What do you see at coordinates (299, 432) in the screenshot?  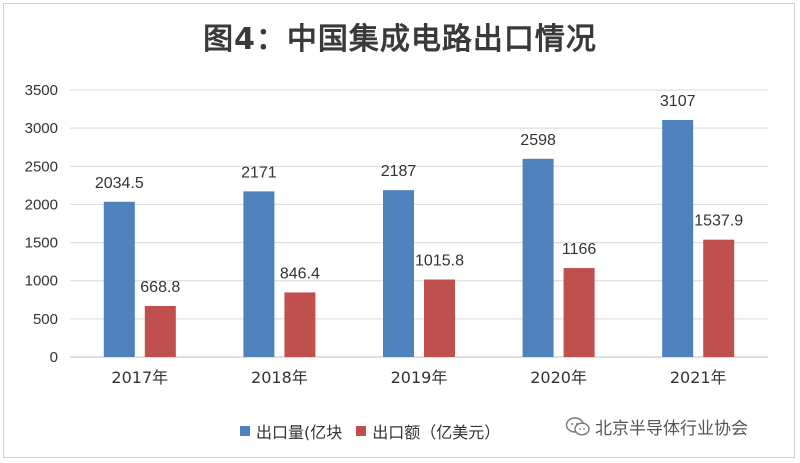 I see `legend-label-volume: 出口量(亿块` at bounding box center [299, 432].